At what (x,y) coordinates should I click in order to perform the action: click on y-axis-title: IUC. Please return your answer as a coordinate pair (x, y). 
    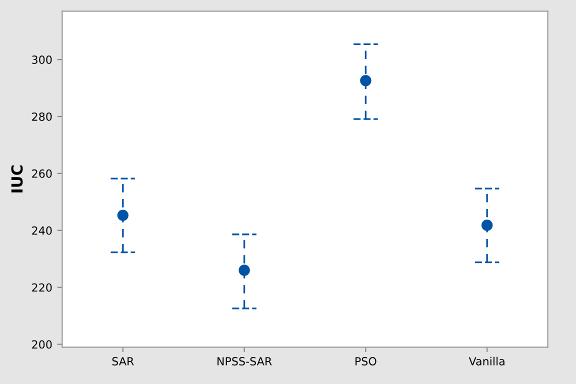
    Looking at the image, I should click on (17, 178).